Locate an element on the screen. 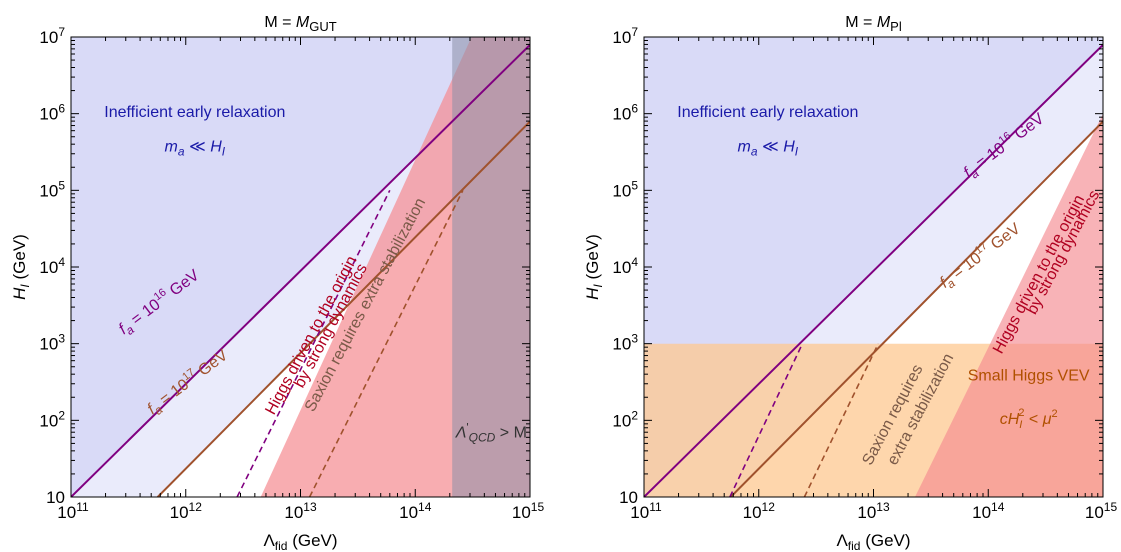  y-tick-label: 10 is located at coordinates (55, 497).